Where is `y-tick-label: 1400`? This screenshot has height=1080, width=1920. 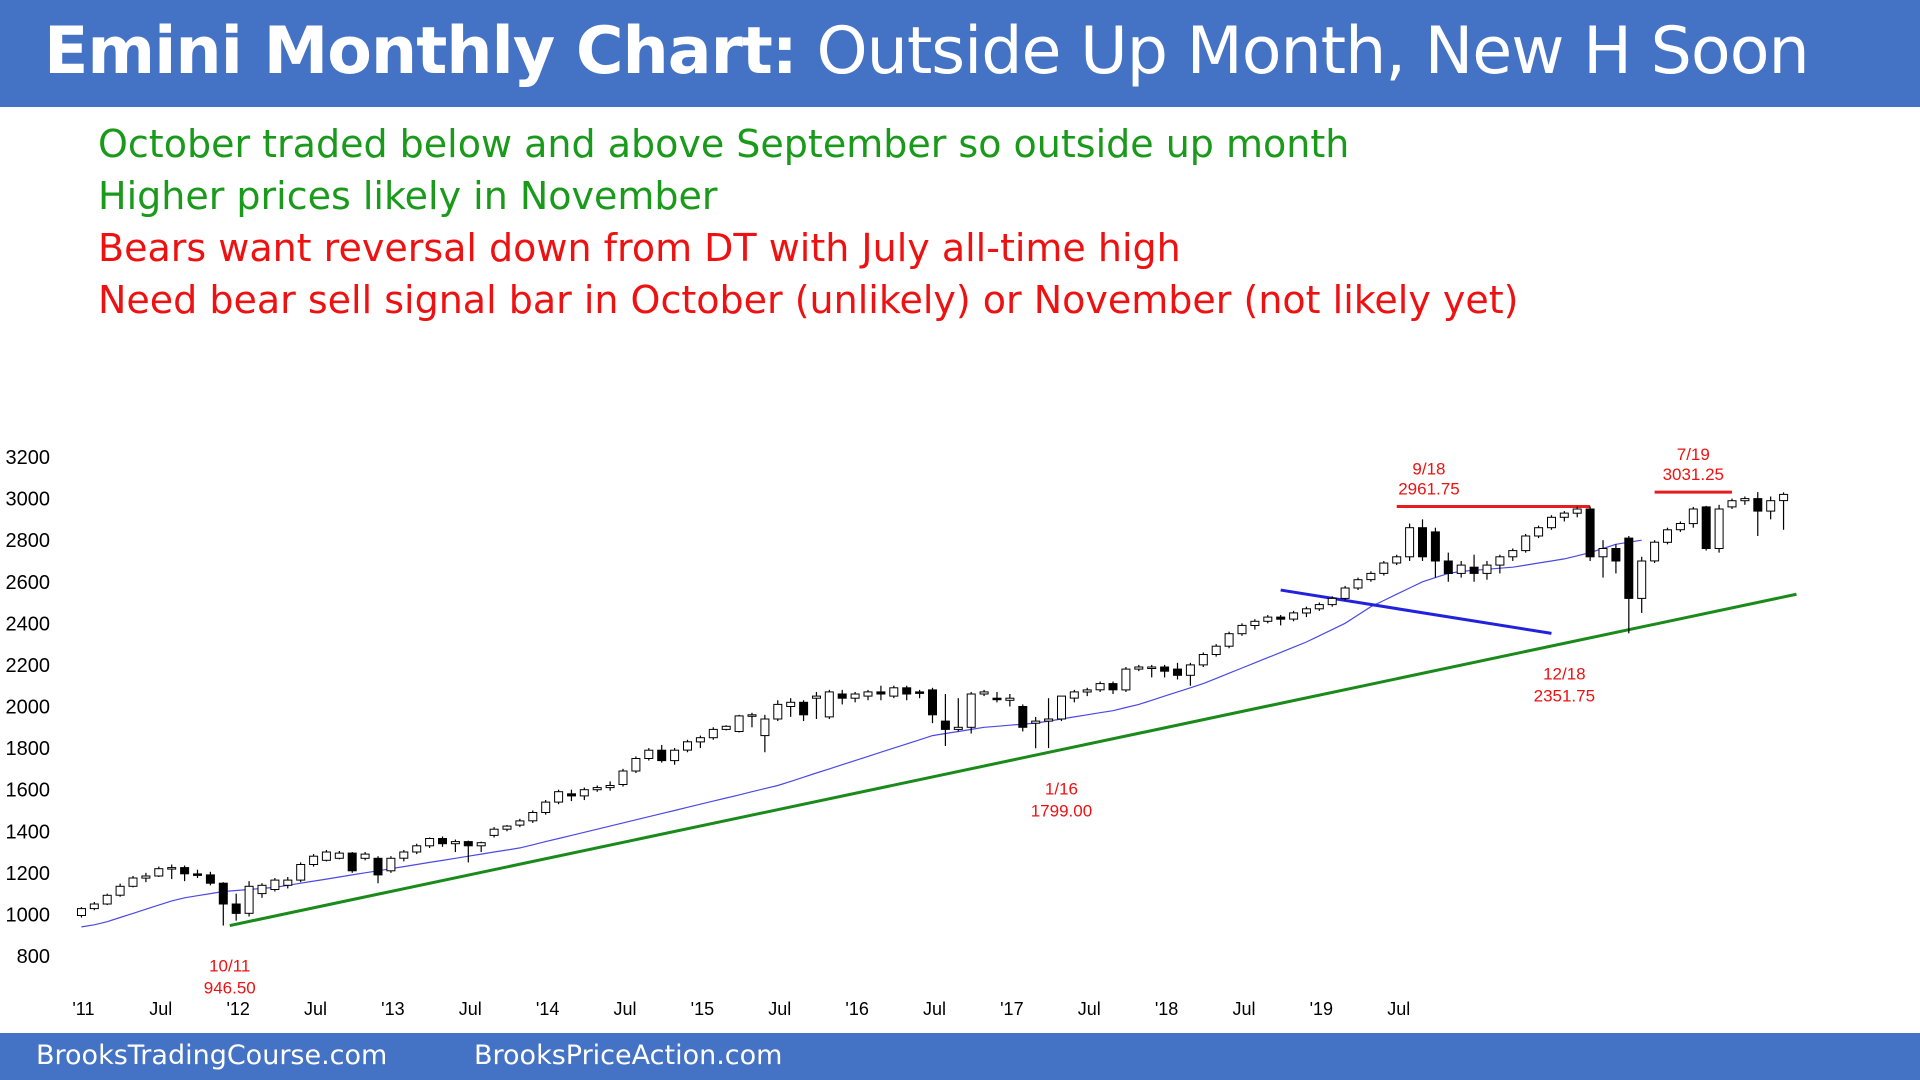
y-tick-label: 1400 is located at coordinates (28, 832).